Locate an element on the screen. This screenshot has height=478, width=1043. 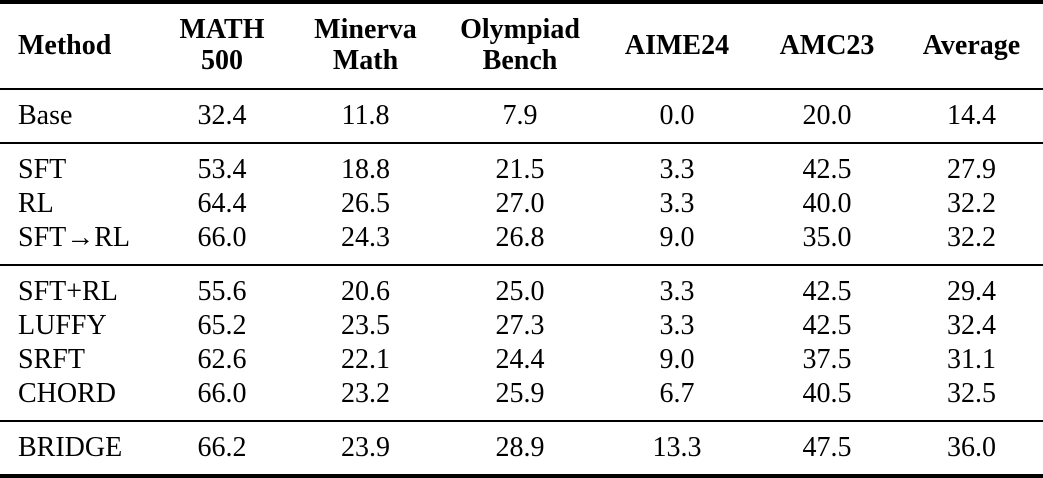
value-cell: 27.3 is located at coordinates (520, 325).